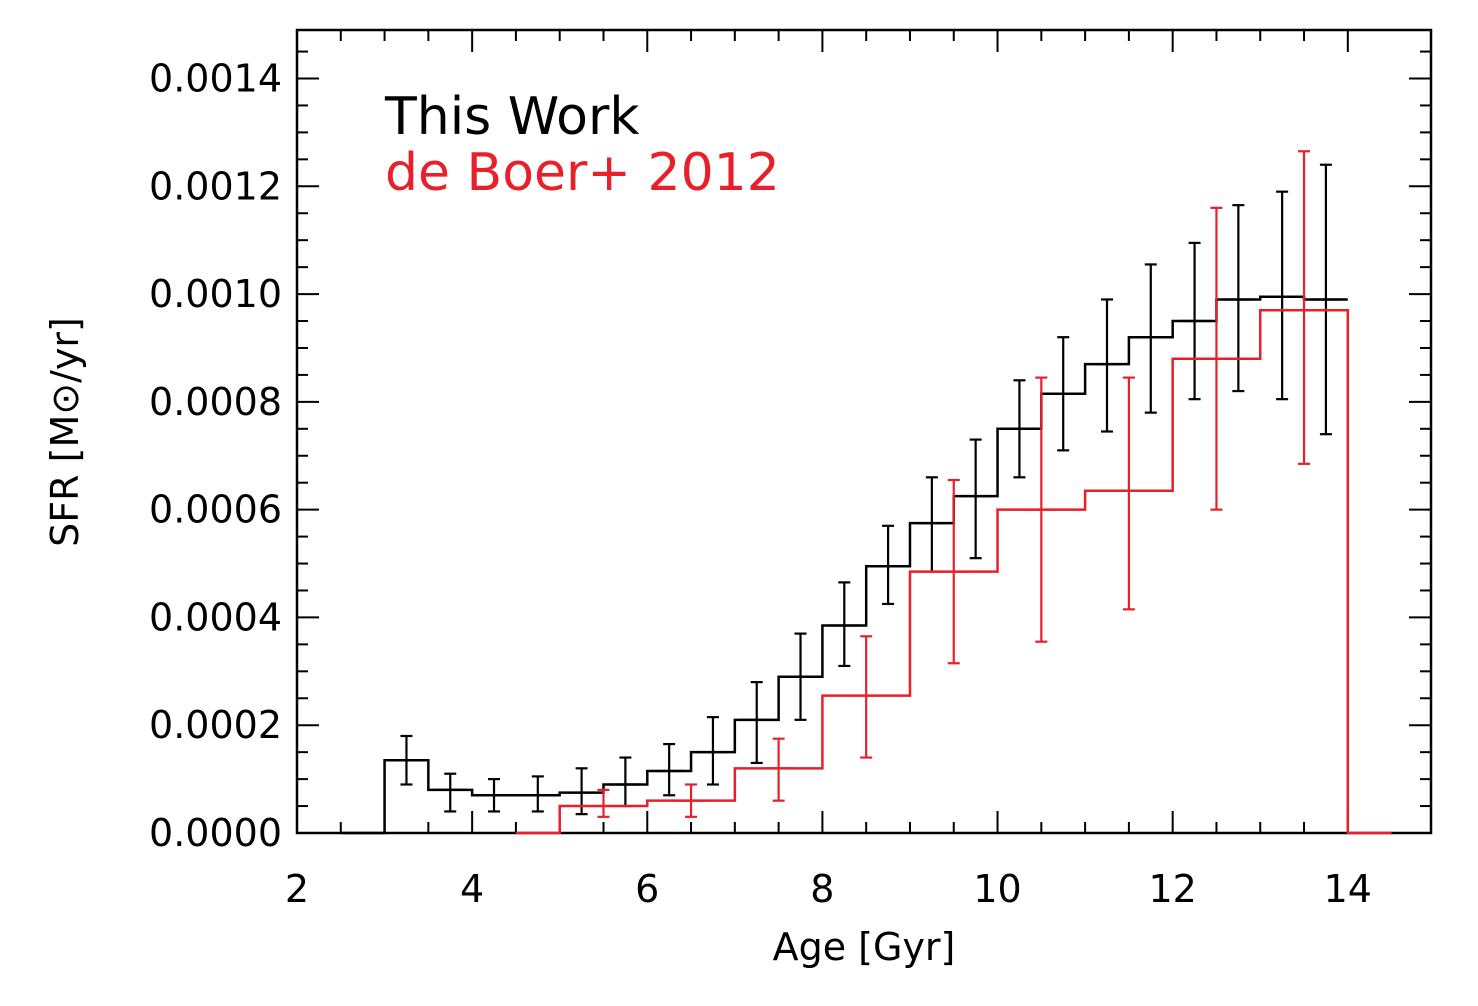 This screenshot has height=1006, width=1478. I want to click on x-axis-title: Age [Gyr], so click(864, 947).